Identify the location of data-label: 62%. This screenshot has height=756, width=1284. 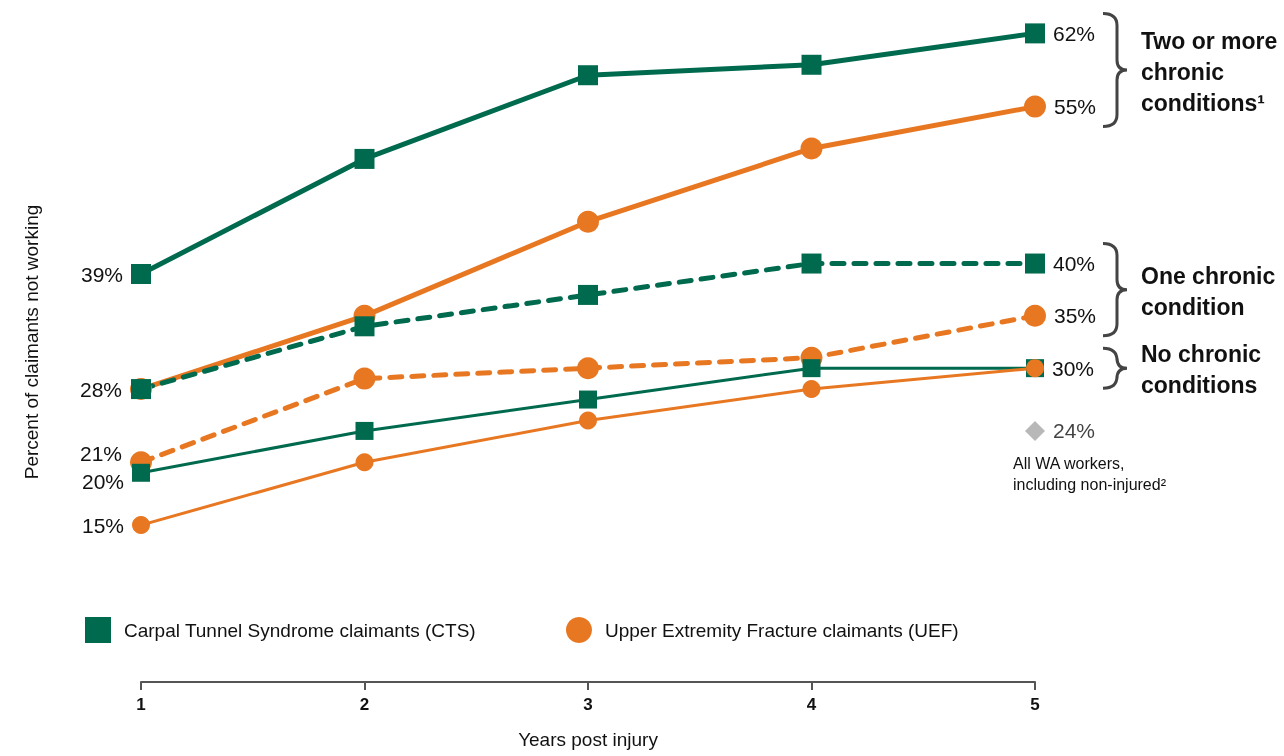
(1074, 33).